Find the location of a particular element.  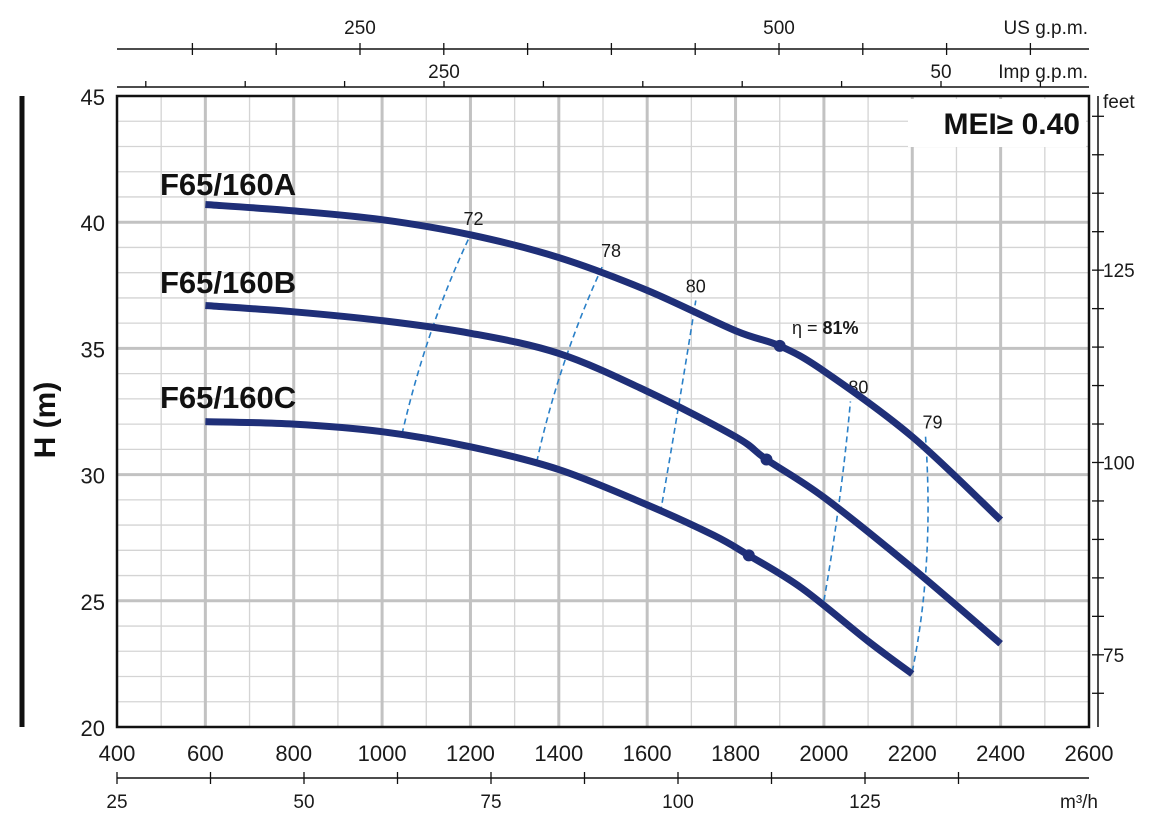

y-tick-label: 25 is located at coordinates (93, 602).